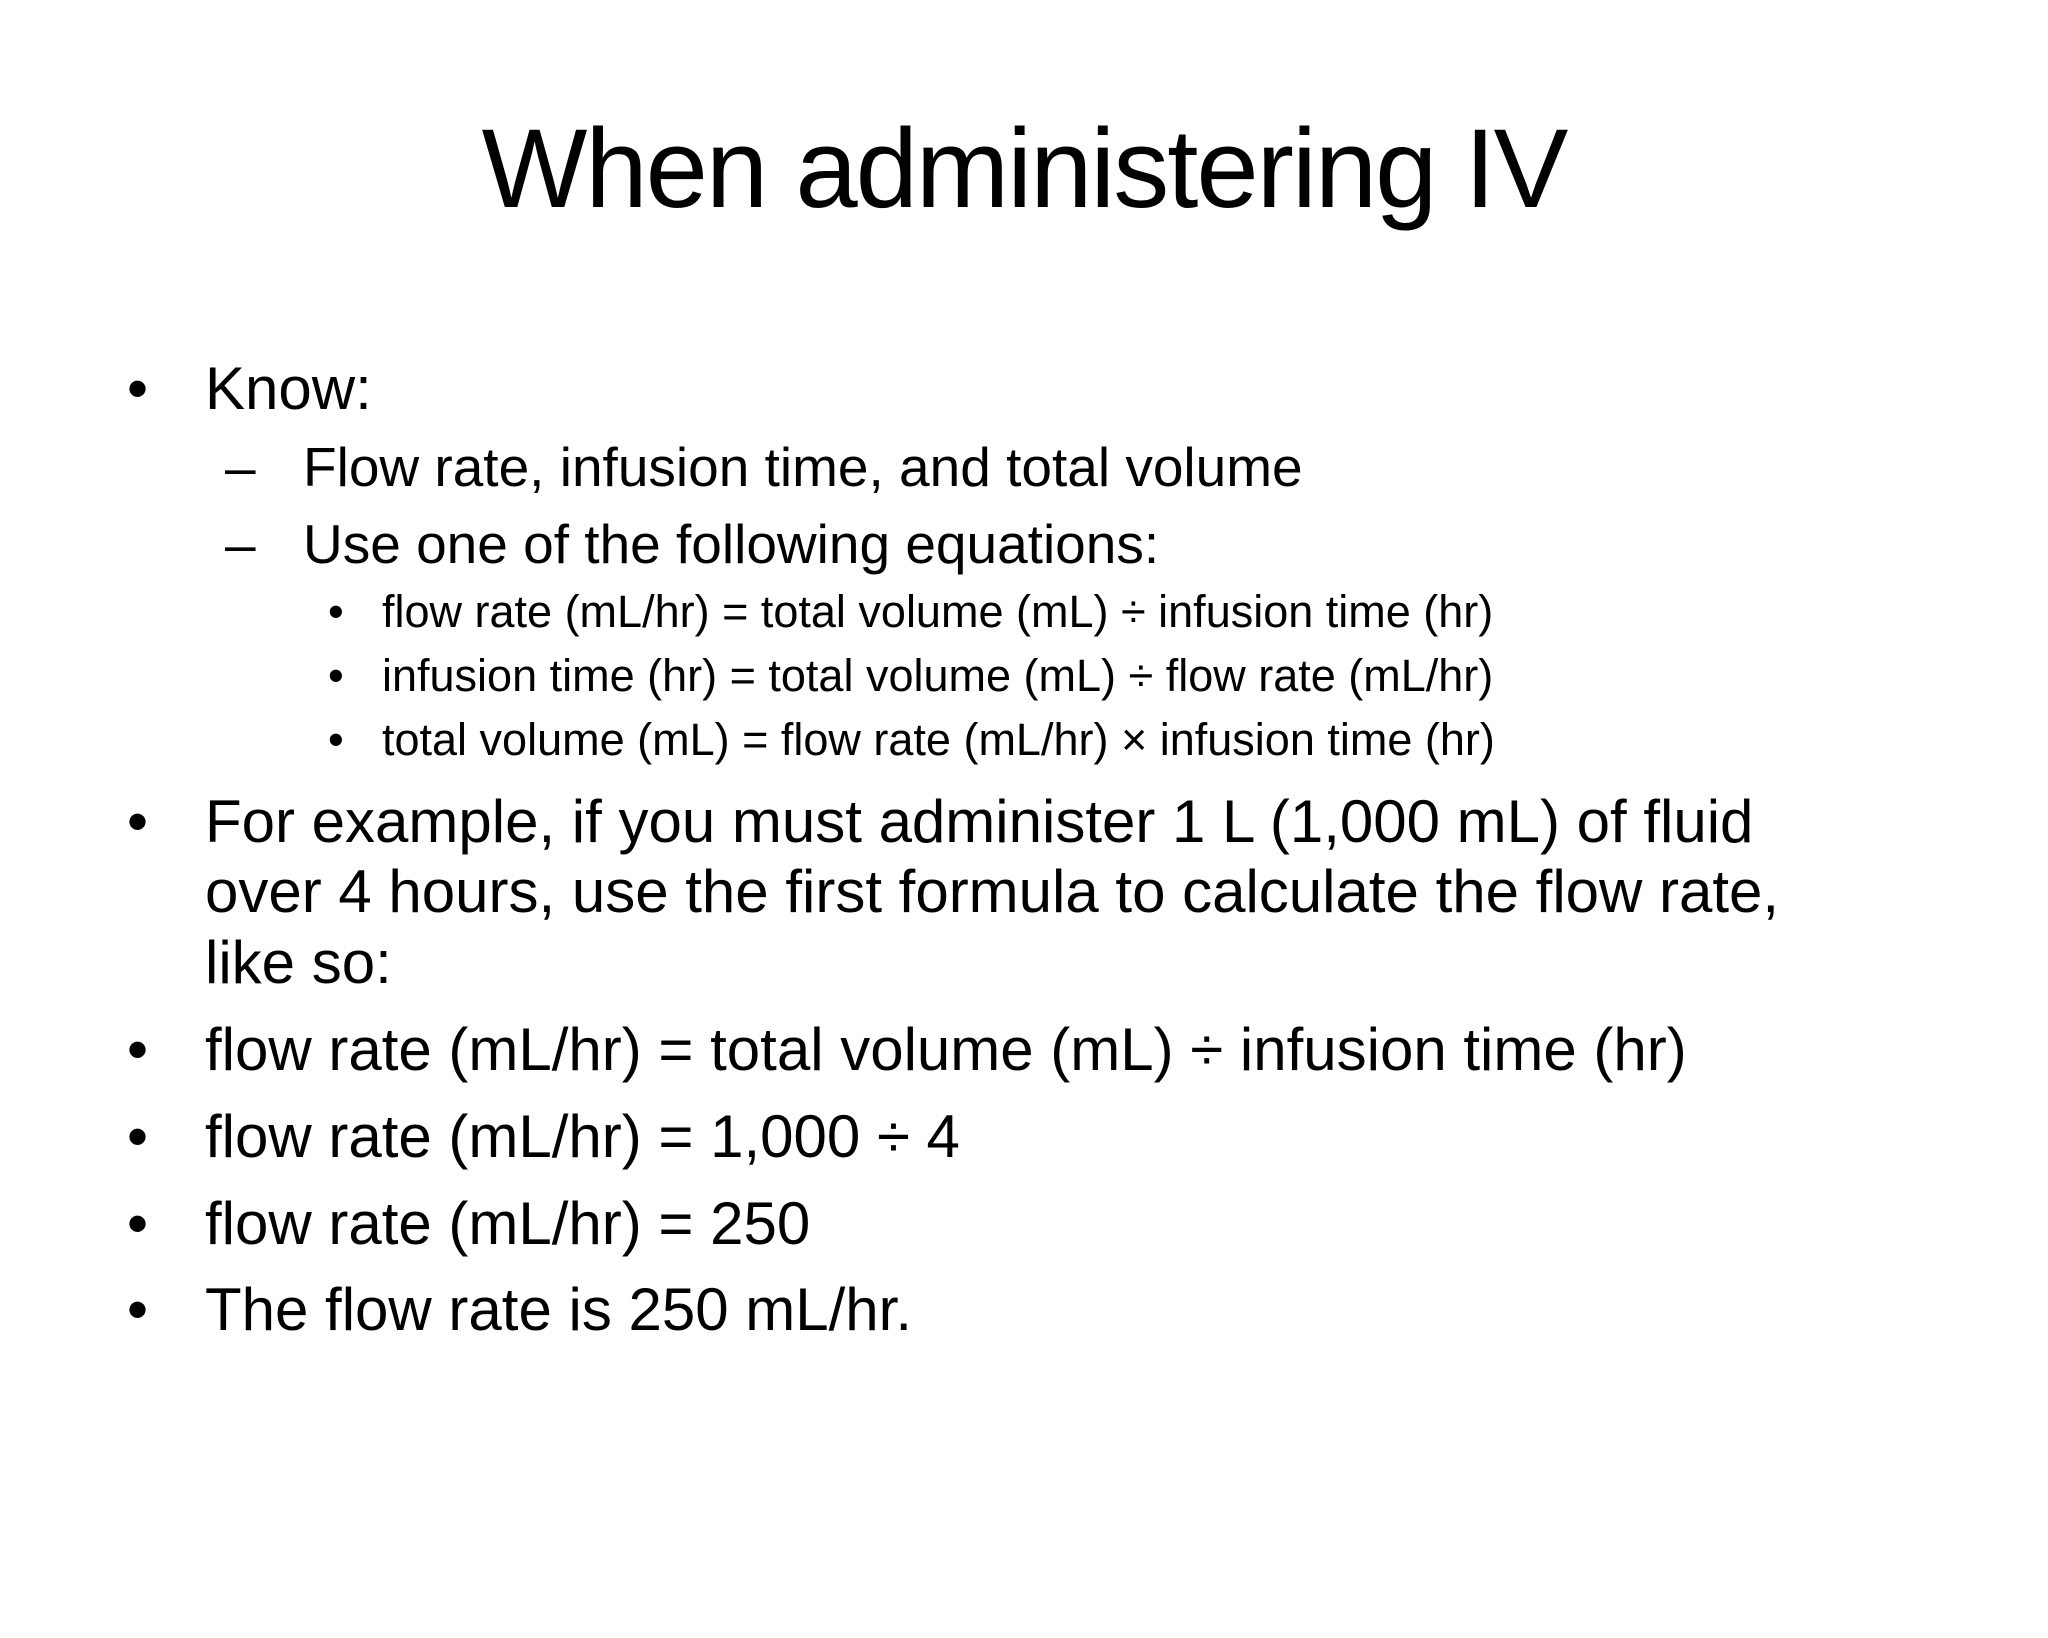  What do you see at coordinates (288, 389) in the screenshot?
I see `bullet-text: Know:` at bounding box center [288, 389].